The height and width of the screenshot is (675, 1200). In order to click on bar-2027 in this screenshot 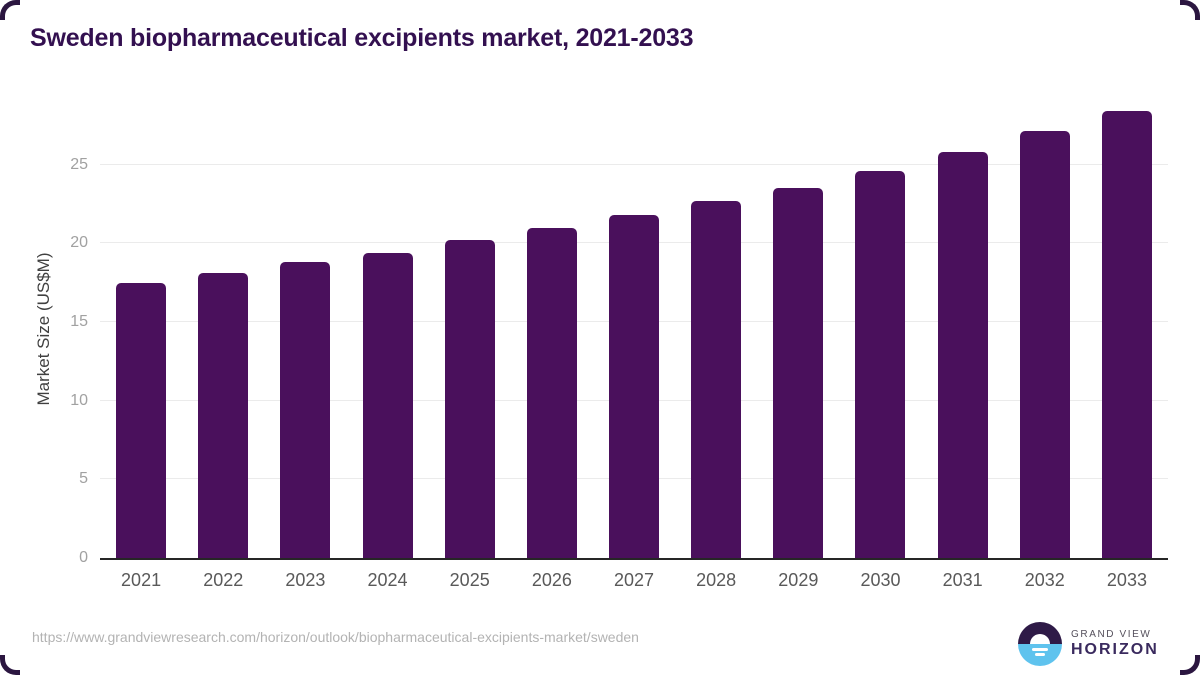, I will do `click(634, 386)`.